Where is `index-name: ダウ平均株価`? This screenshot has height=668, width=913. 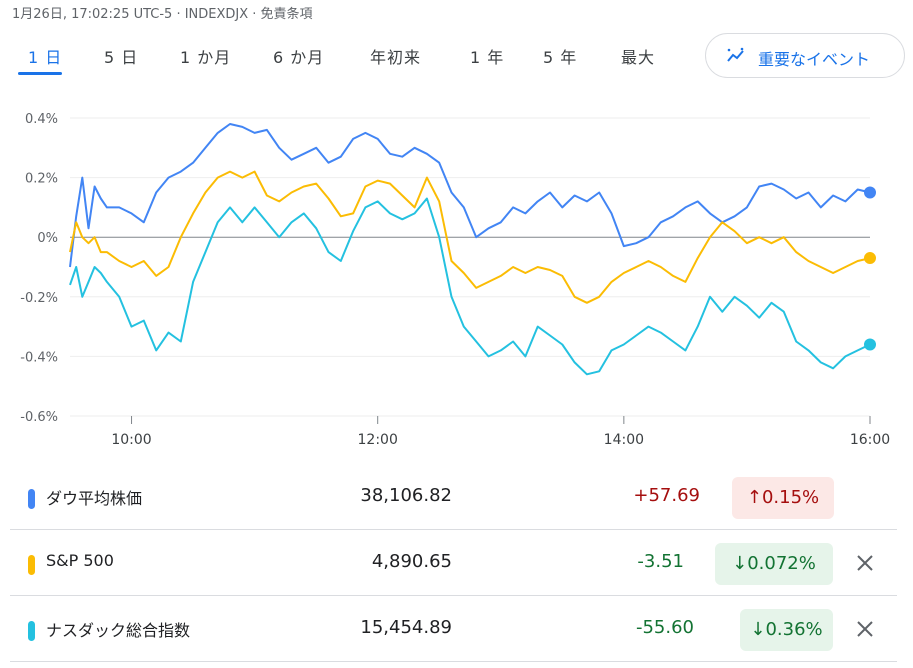 index-name: ダウ平均株価 is located at coordinates (94, 498).